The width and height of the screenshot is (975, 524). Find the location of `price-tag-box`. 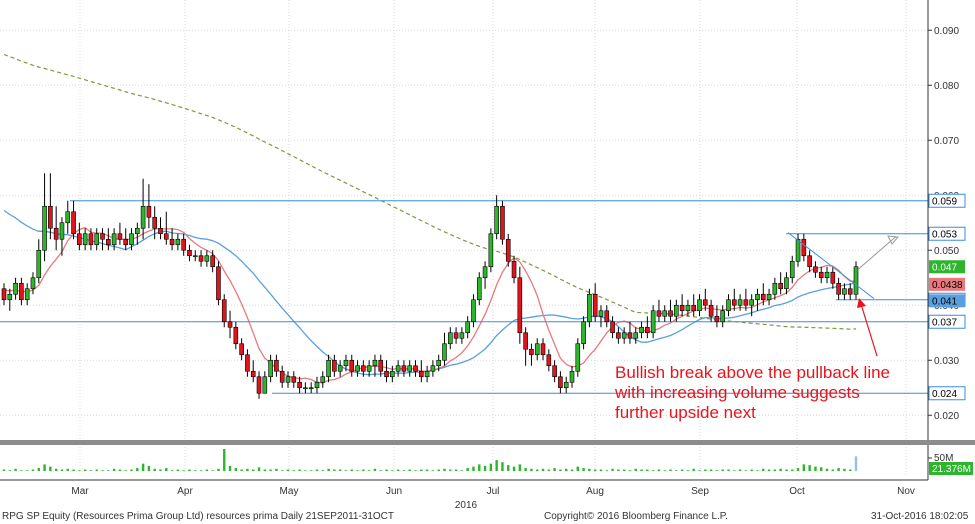

price-tag-box is located at coordinates (947, 267).